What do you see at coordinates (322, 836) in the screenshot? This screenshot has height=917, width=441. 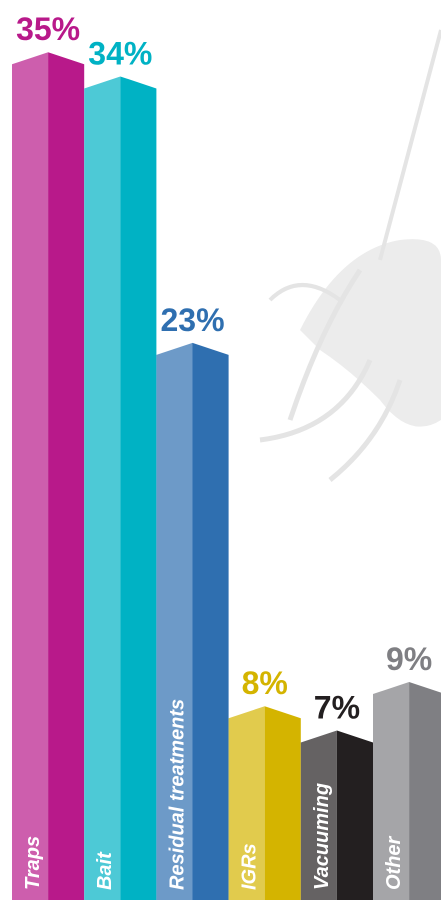 I see `category-label: Vacuuming` at bounding box center [322, 836].